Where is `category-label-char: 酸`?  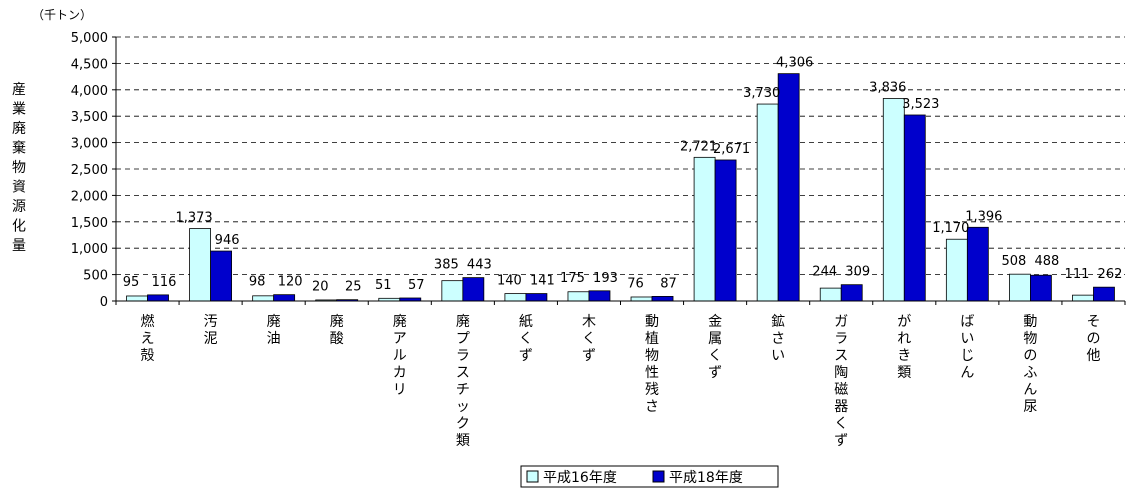
category-label-char: 酸 is located at coordinates (337, 339).